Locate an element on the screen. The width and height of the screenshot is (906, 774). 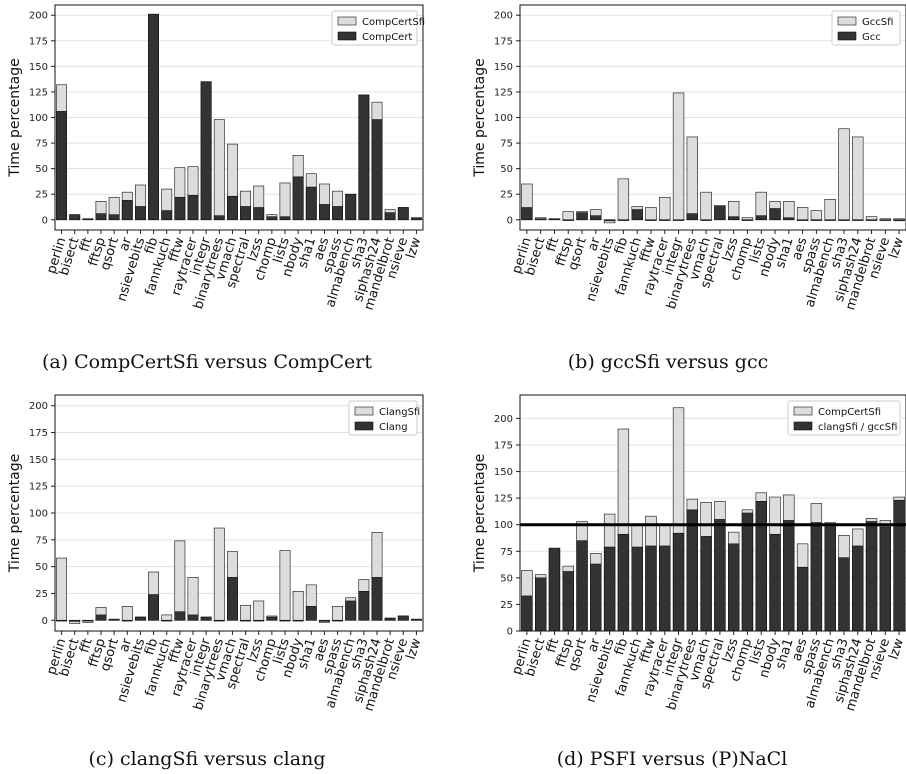
bar-compcert-nsieve is located at coordinates (403, 214).